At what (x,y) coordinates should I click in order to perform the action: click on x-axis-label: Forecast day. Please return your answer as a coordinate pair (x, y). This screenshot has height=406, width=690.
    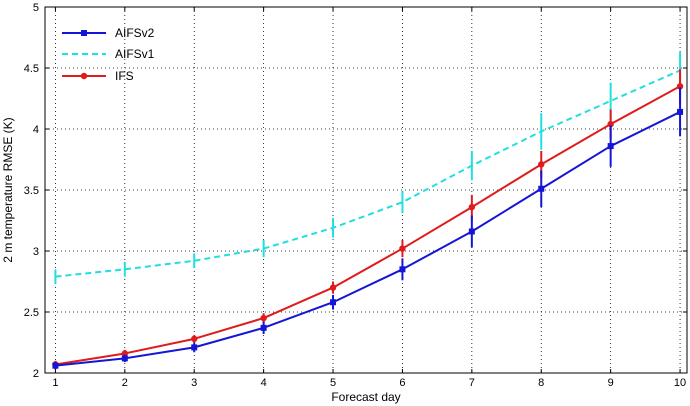
    Looking at the image, I should click on (365, 397).